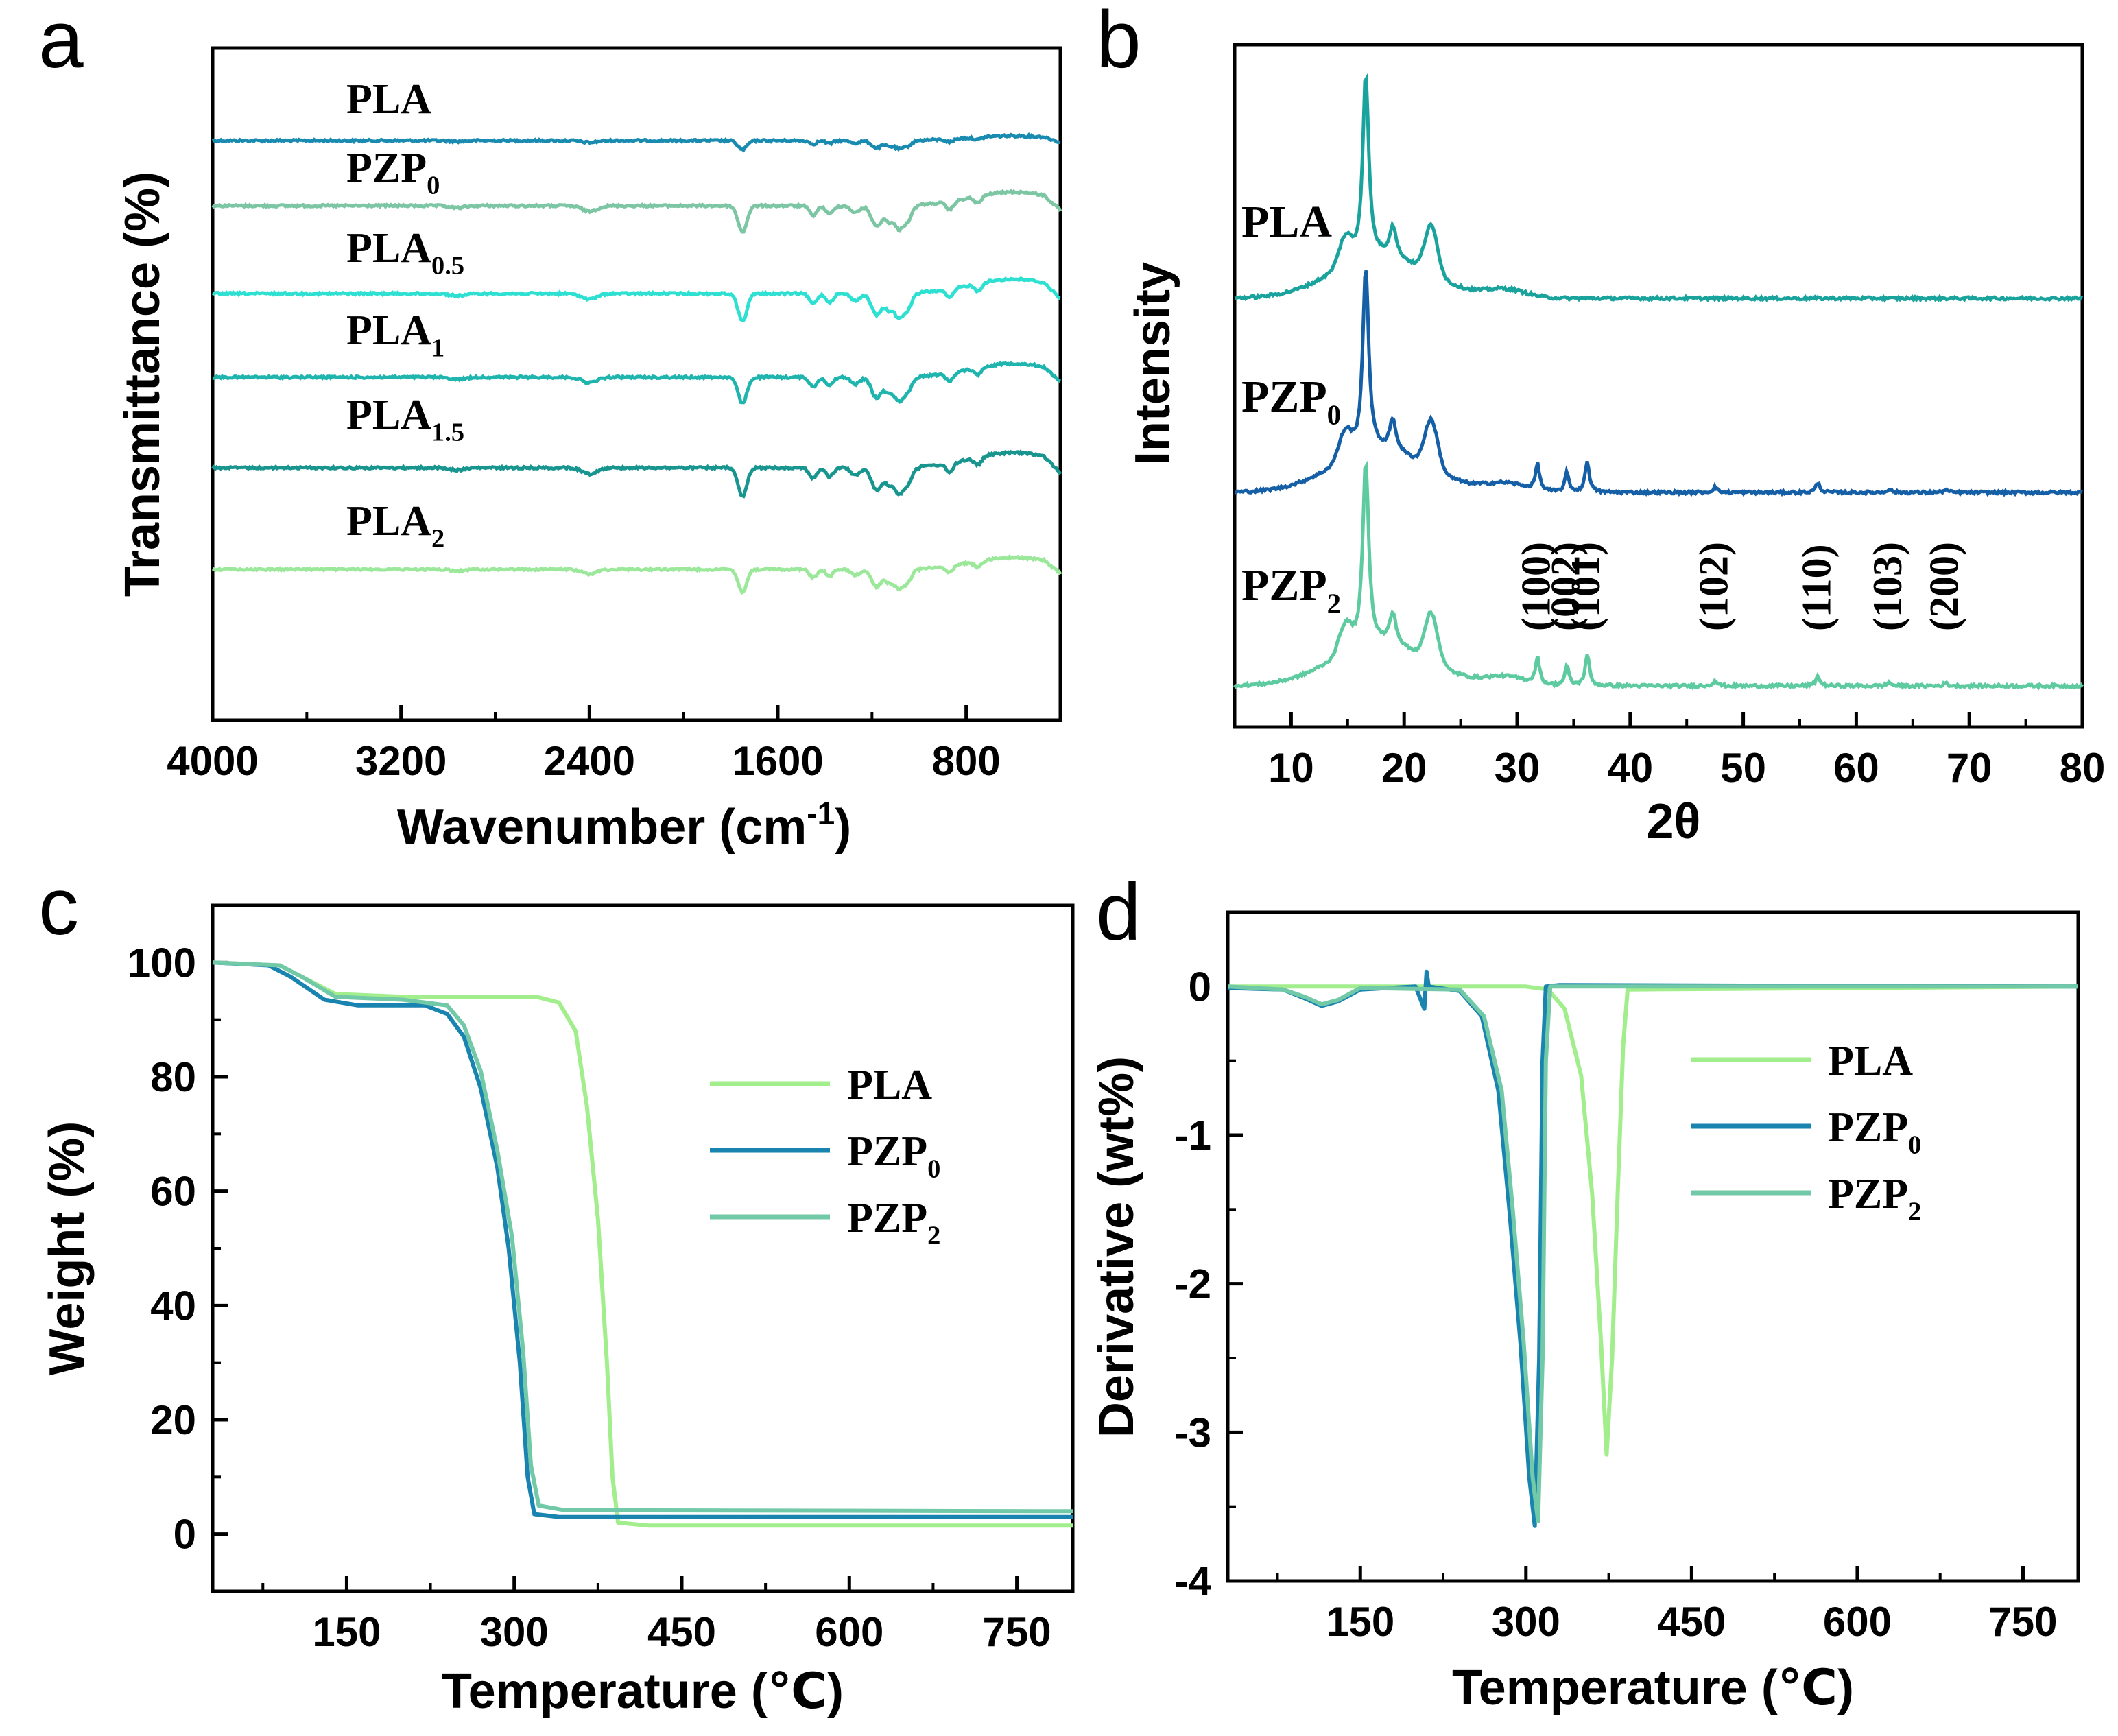  I want to click on panel-b-x-tick-label: 50, so click(1743, 768).